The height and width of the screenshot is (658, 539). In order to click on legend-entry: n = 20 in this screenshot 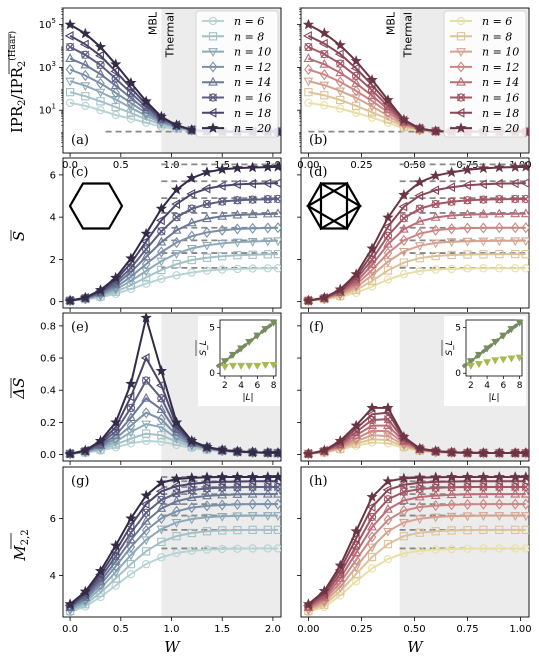, I will do `click(500, 128)`.